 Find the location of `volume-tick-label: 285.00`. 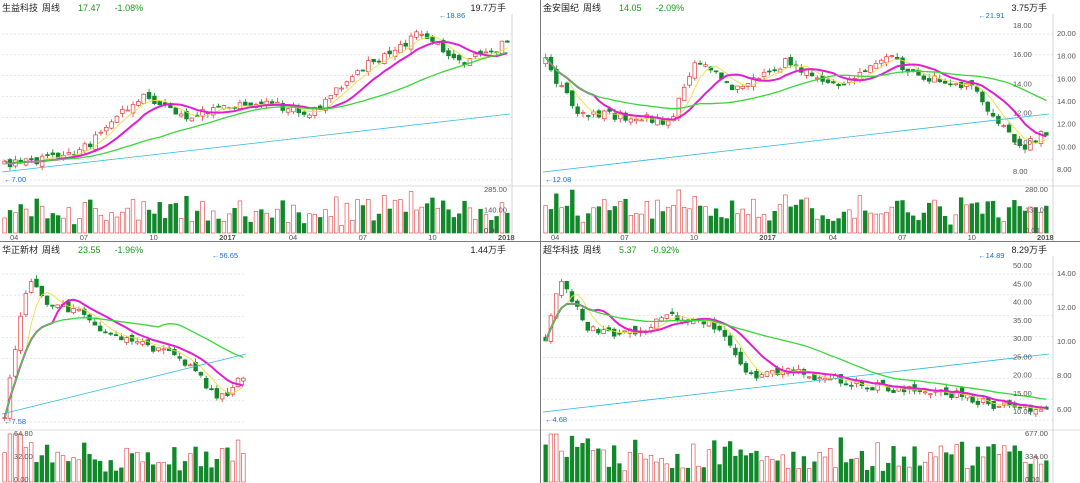

volume-tick-label: 285.00 is located at coordinates (495, 189).